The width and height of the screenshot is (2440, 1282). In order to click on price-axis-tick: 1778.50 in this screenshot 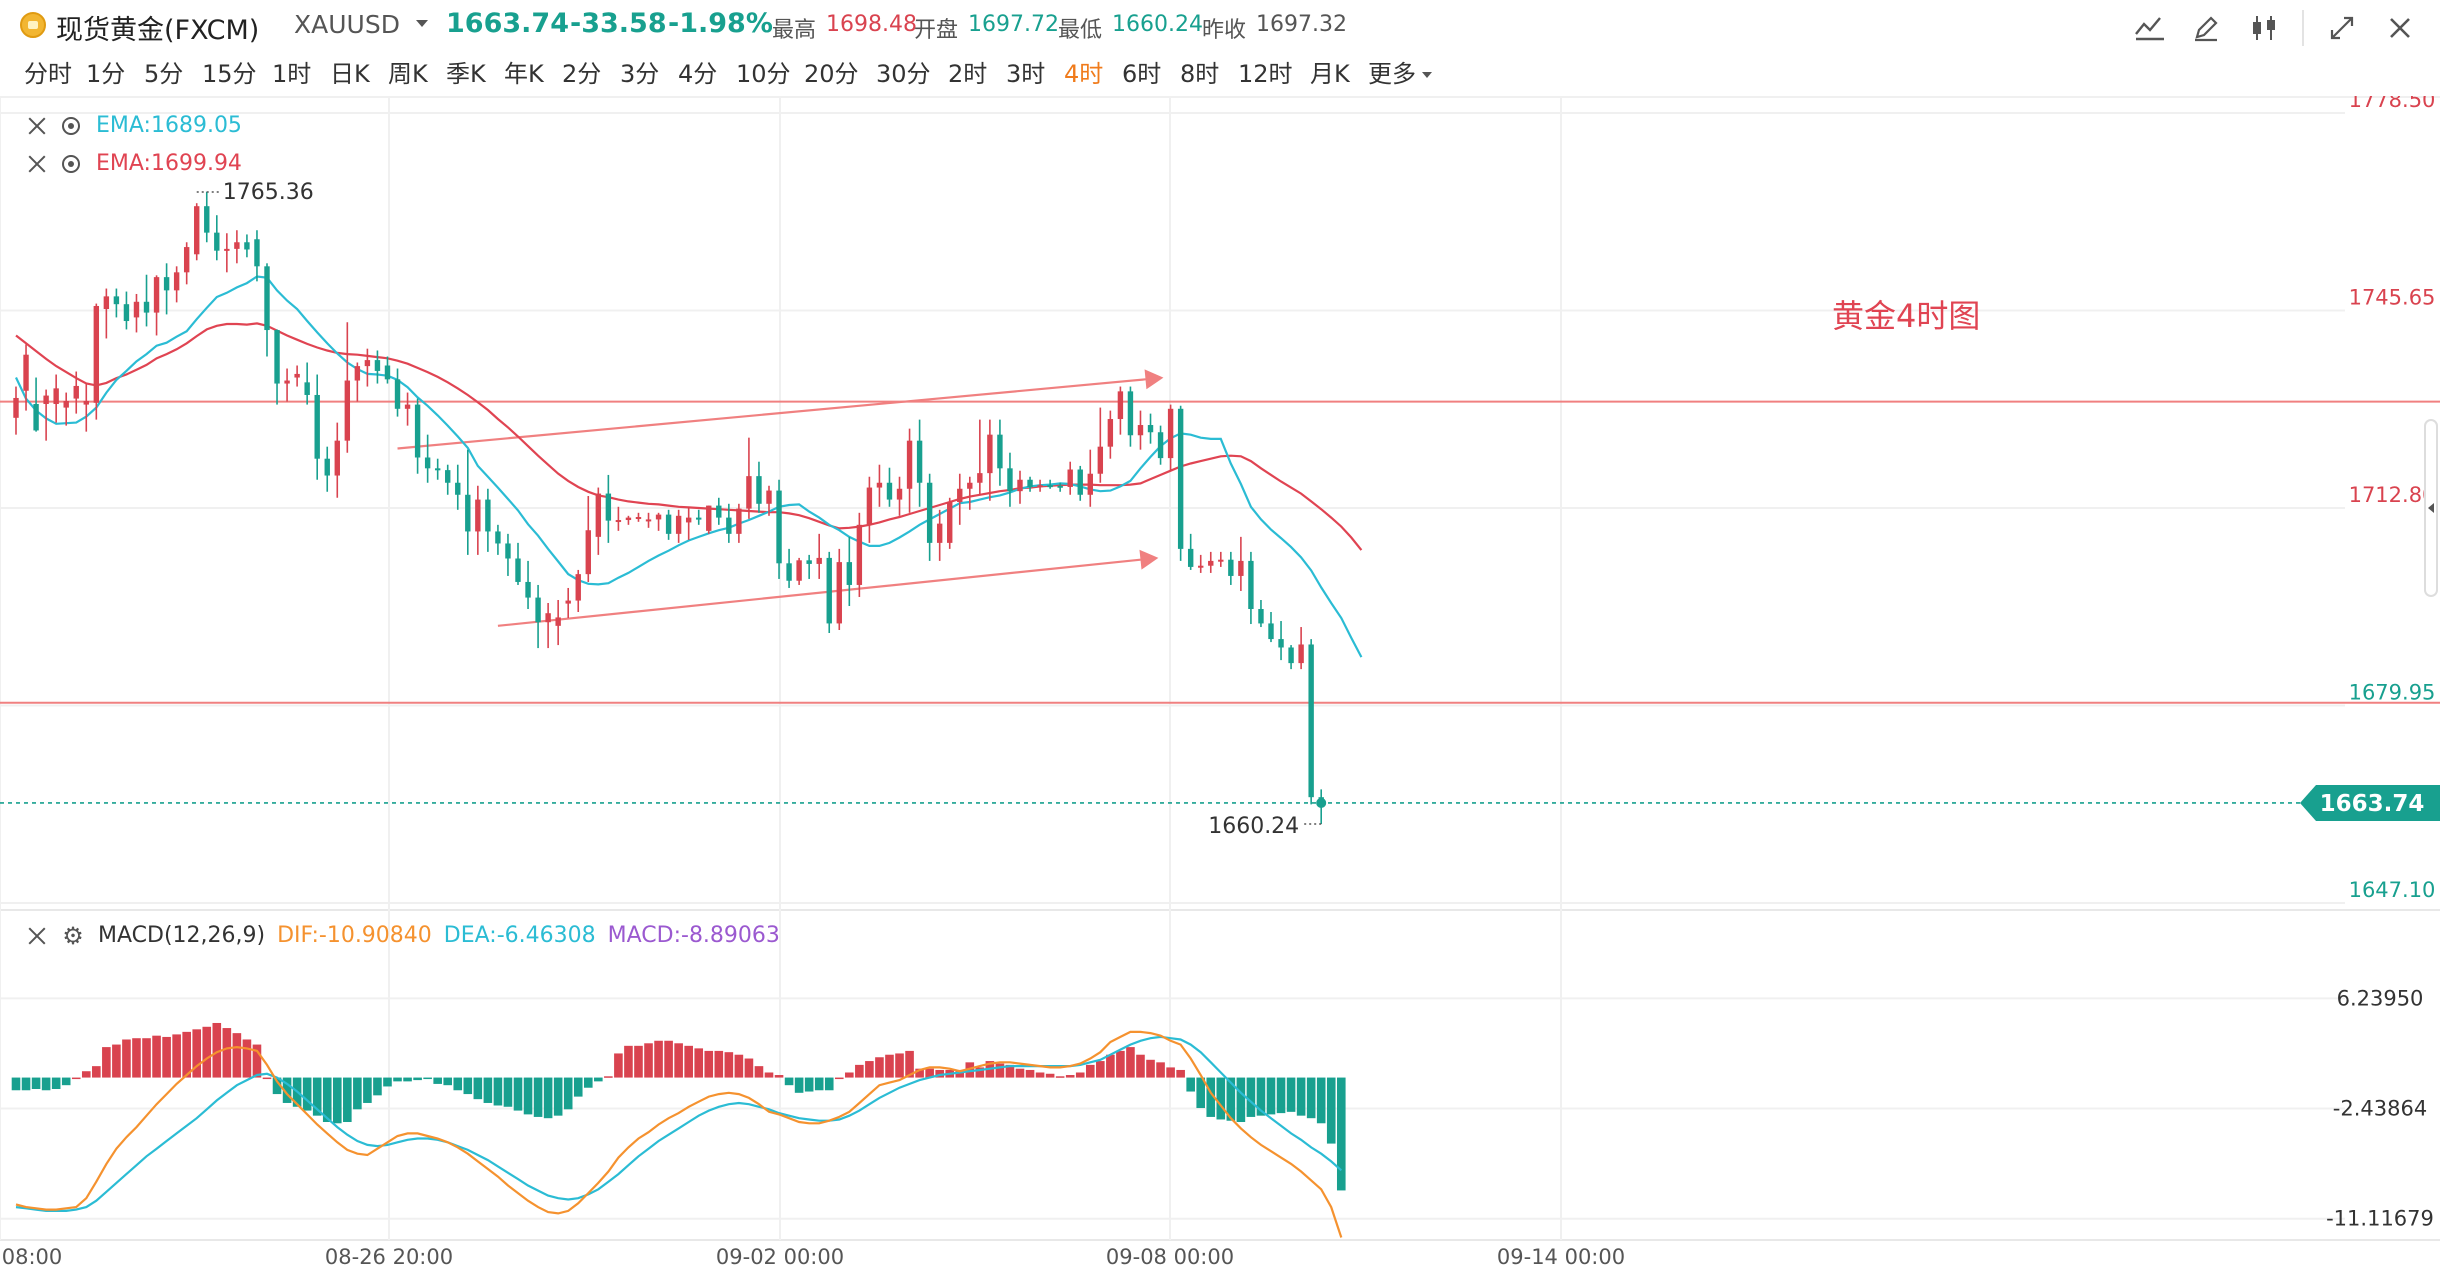, I will do `click(2392, 104)`.